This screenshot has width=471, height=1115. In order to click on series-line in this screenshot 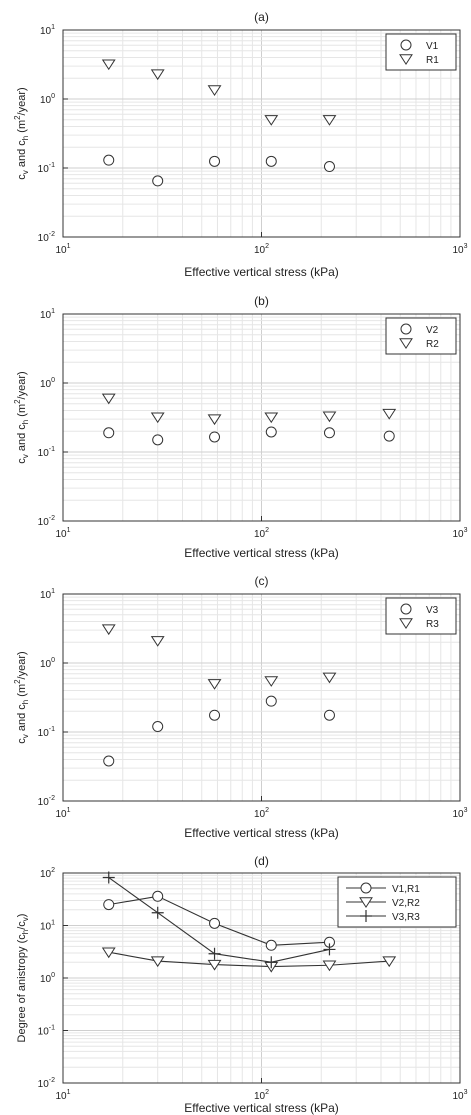, I will do `click(249, 959)`.